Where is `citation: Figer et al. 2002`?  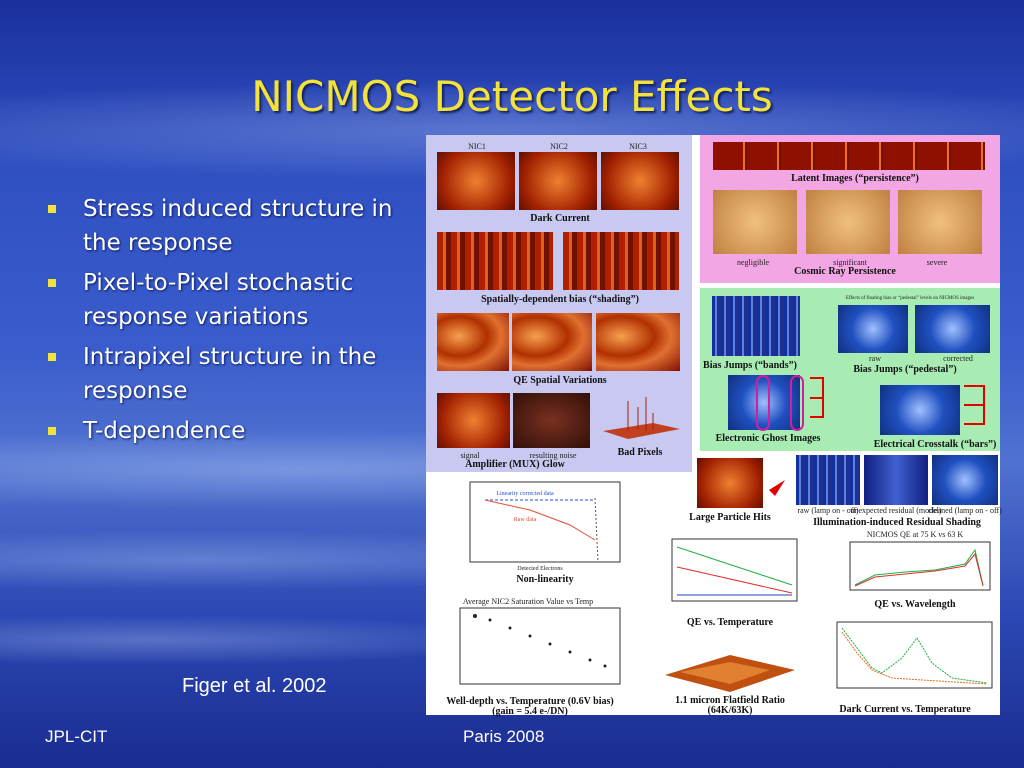
citation: Figer et al. 2002 is located at coordinates (254, 686).